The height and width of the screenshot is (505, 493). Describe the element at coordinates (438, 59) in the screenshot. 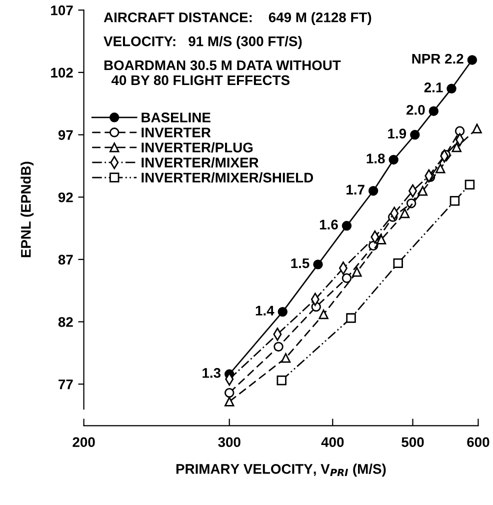

I see `annotation: NPR 2.2` at that location.